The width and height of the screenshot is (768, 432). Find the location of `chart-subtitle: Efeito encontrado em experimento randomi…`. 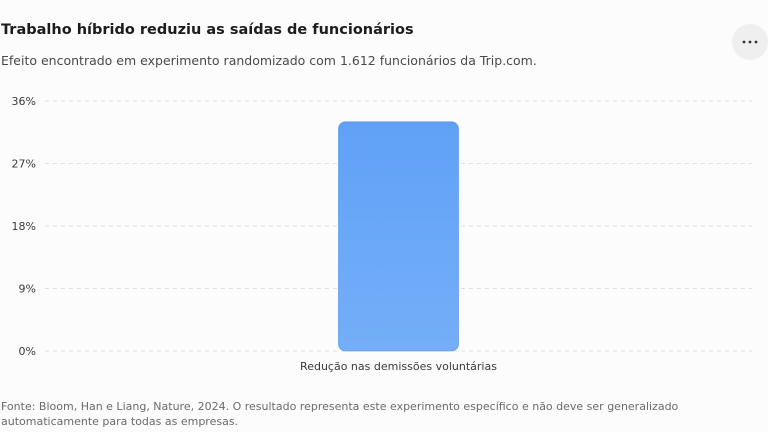

chart-subtitle: Efeito encontrado em experimento randomi… is located at coordinates (269, 60).